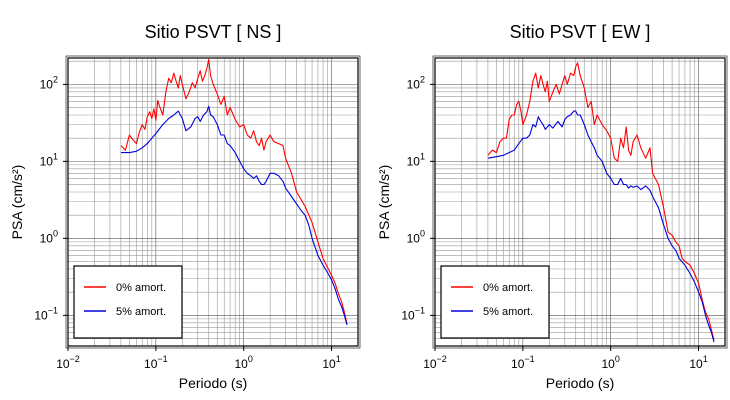 Image resolution: width=730 pixels, height=400 pixels. Describe the element at coordinates (580, 32) in the screenshot. I see `chart-title: Sitio PSVT [ EW ]` at that location.